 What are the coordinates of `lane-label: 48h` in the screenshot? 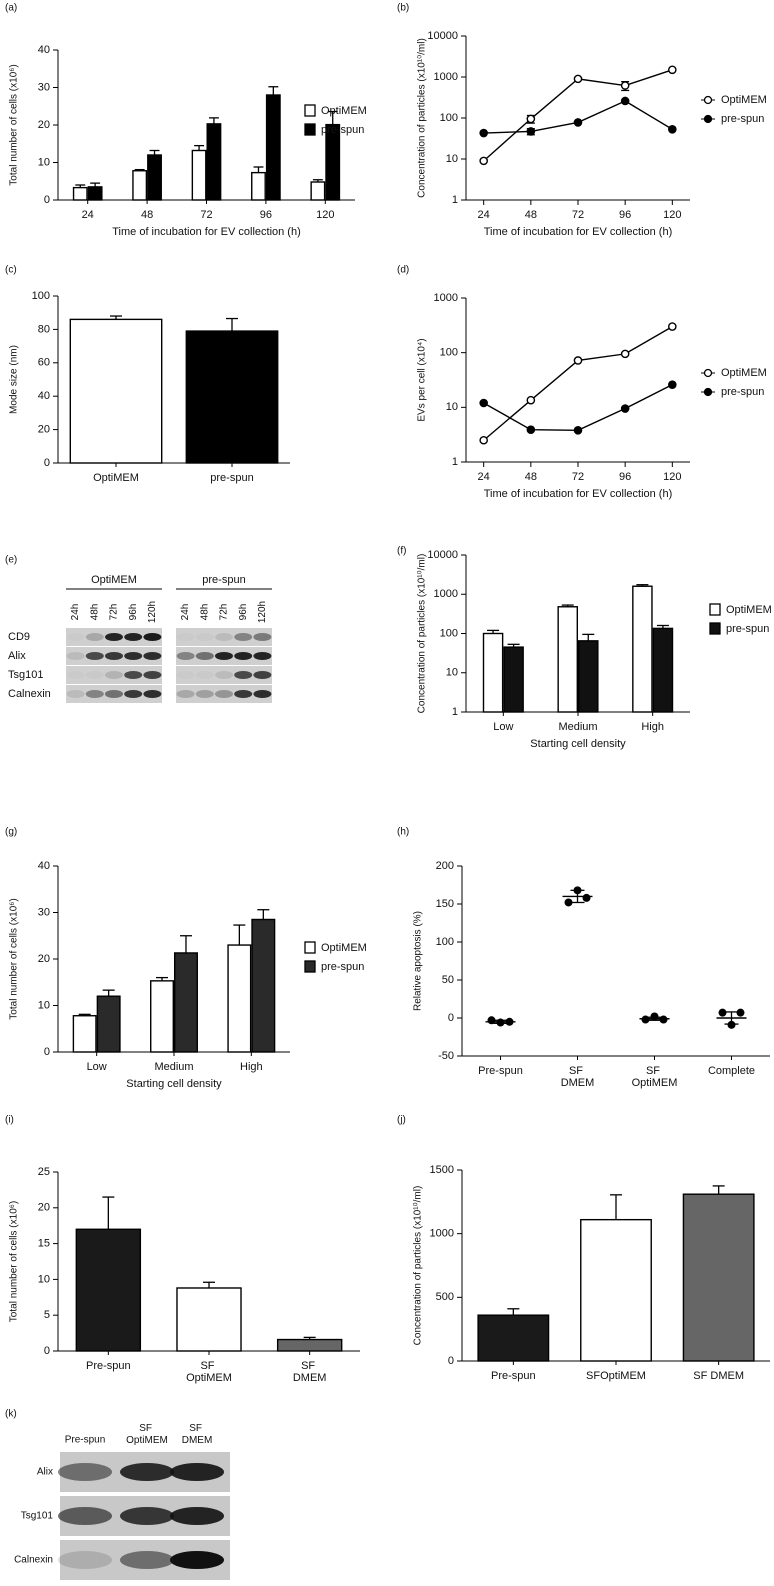 It's located at (94, 612).